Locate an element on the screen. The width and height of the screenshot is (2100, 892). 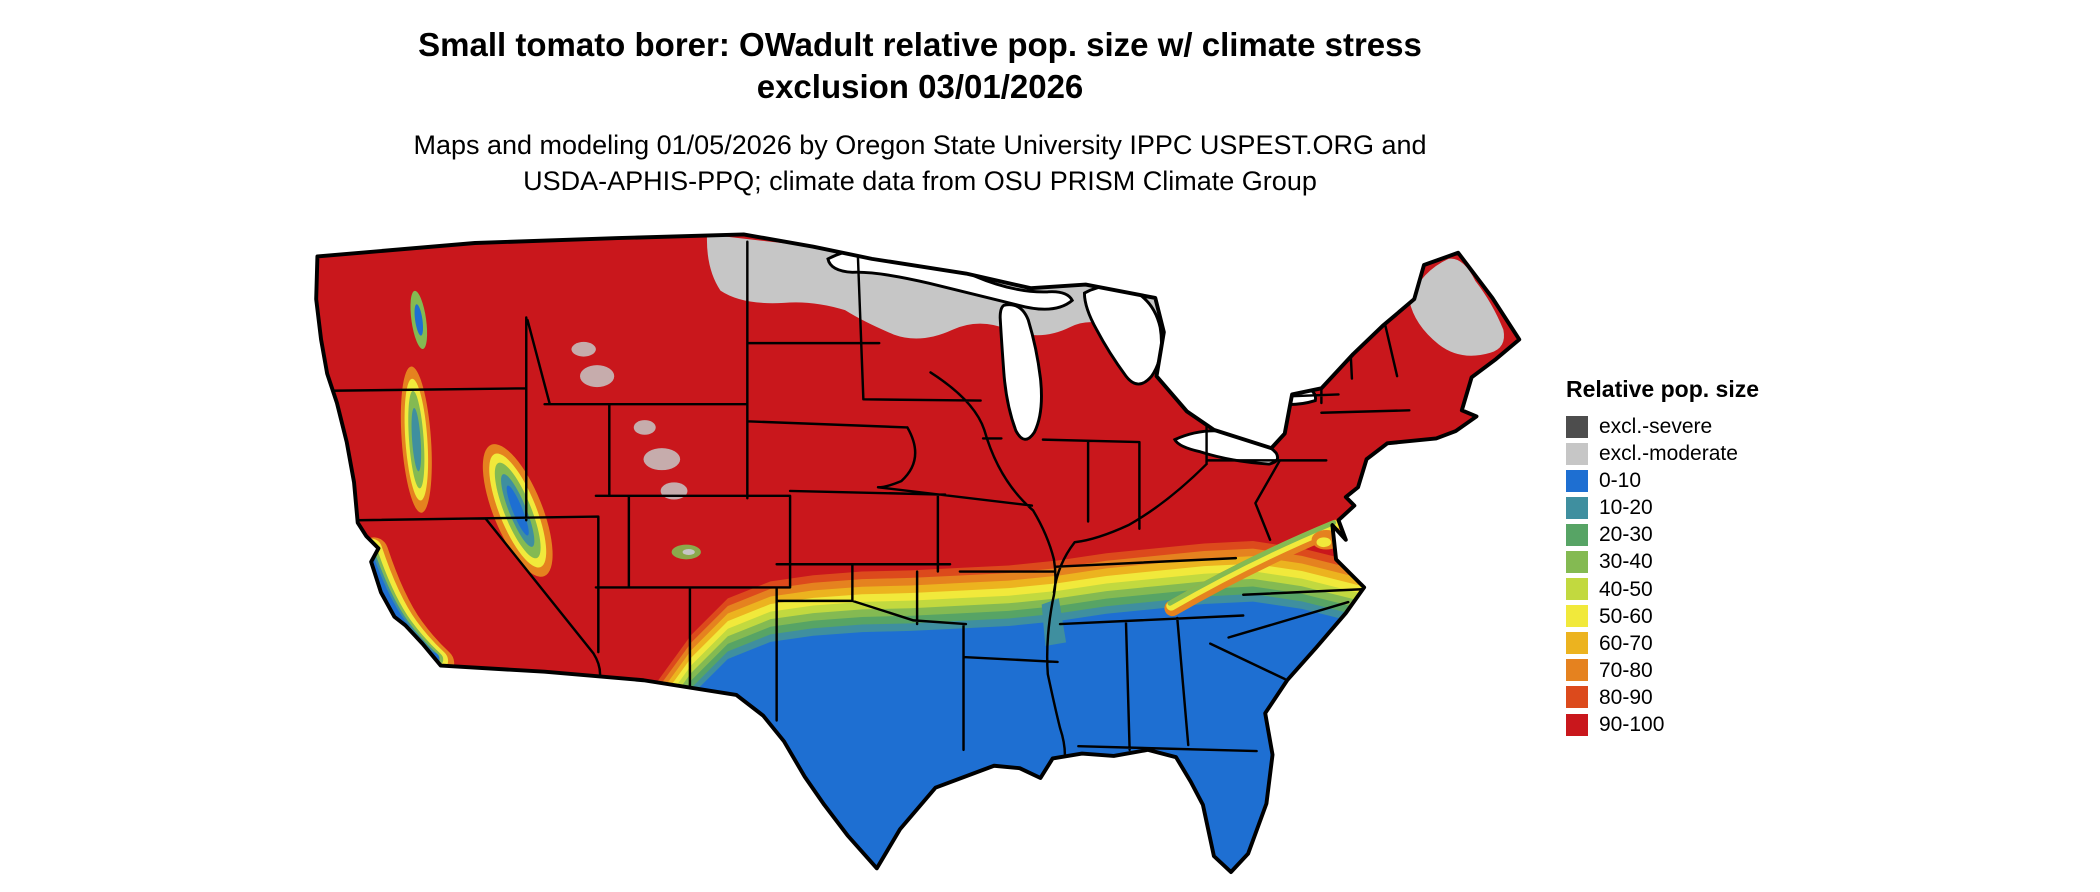
great-lakes is located at coordinates (1071, 356).